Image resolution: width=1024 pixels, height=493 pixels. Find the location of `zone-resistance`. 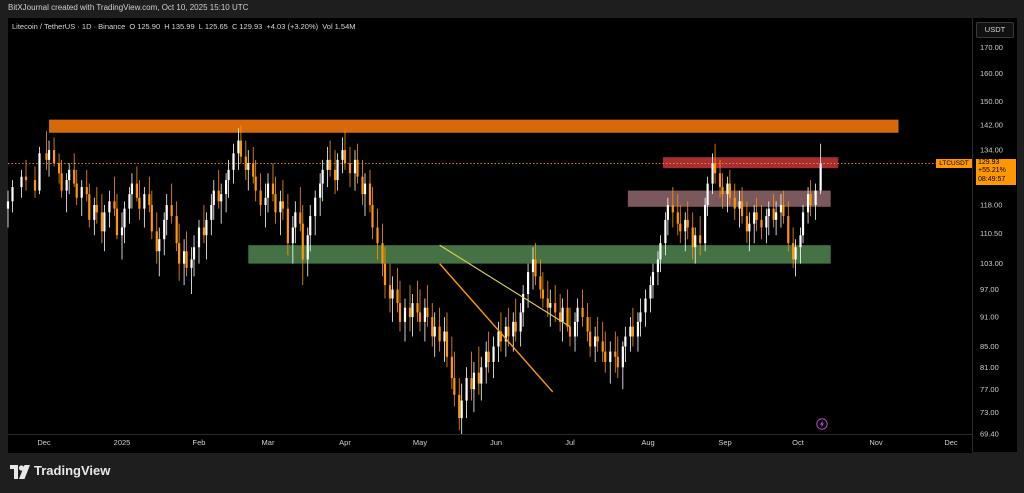

zone-resistance is located at coordinates (474, 126).